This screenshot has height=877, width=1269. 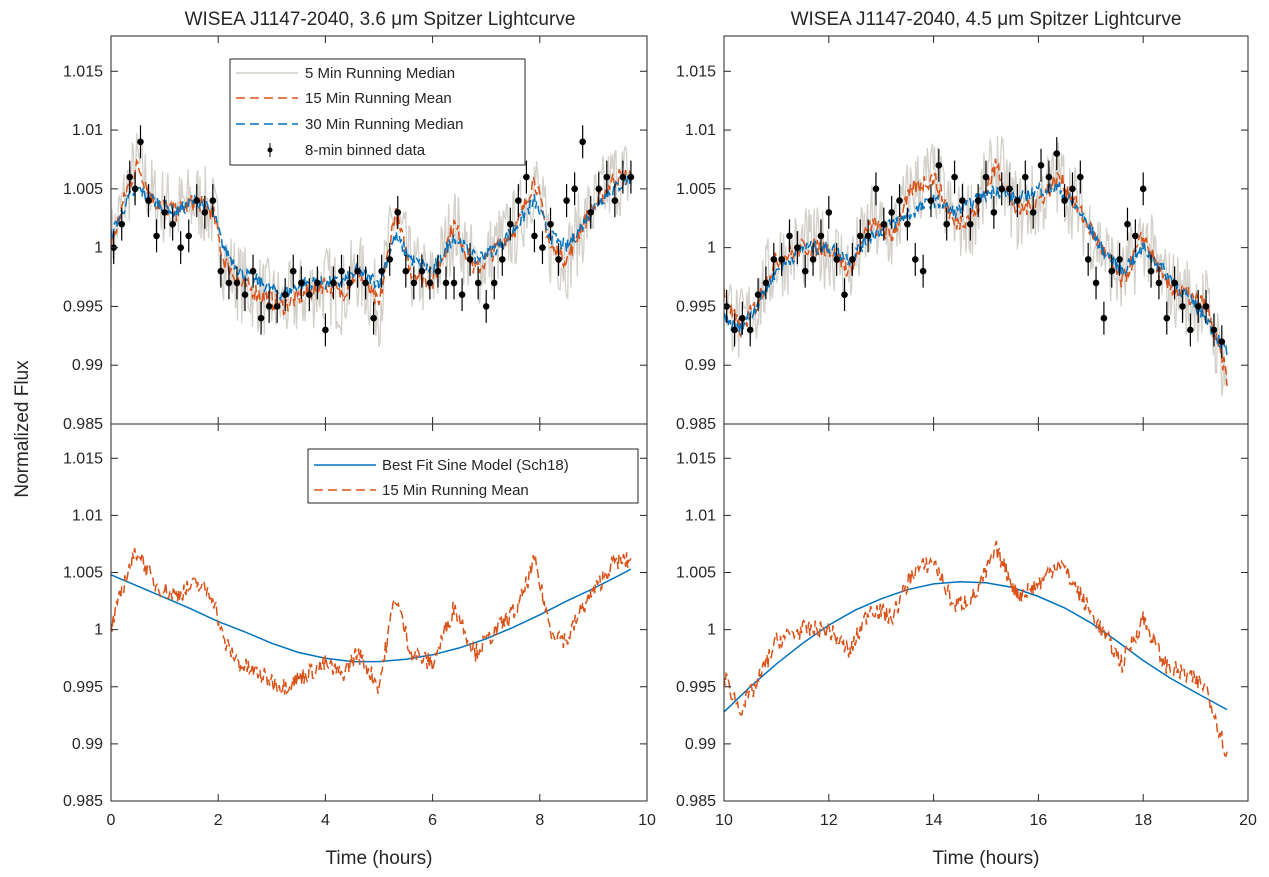 I want to click on legend-label-median5: 5 Min Running Median, so click(x=380, y=73).